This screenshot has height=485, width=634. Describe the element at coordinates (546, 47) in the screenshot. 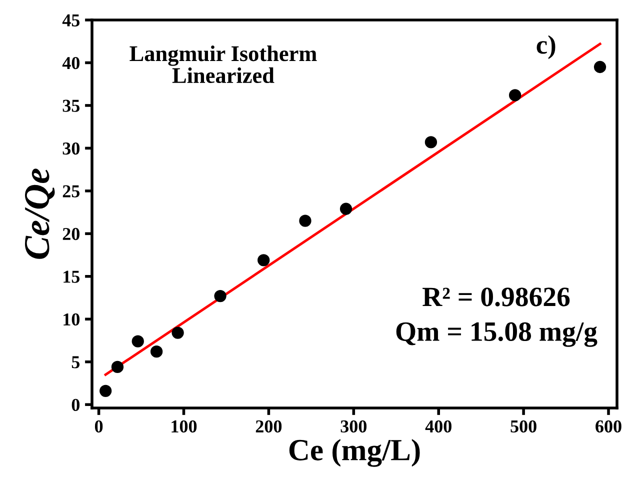

I see `annotation: c)` at that location.